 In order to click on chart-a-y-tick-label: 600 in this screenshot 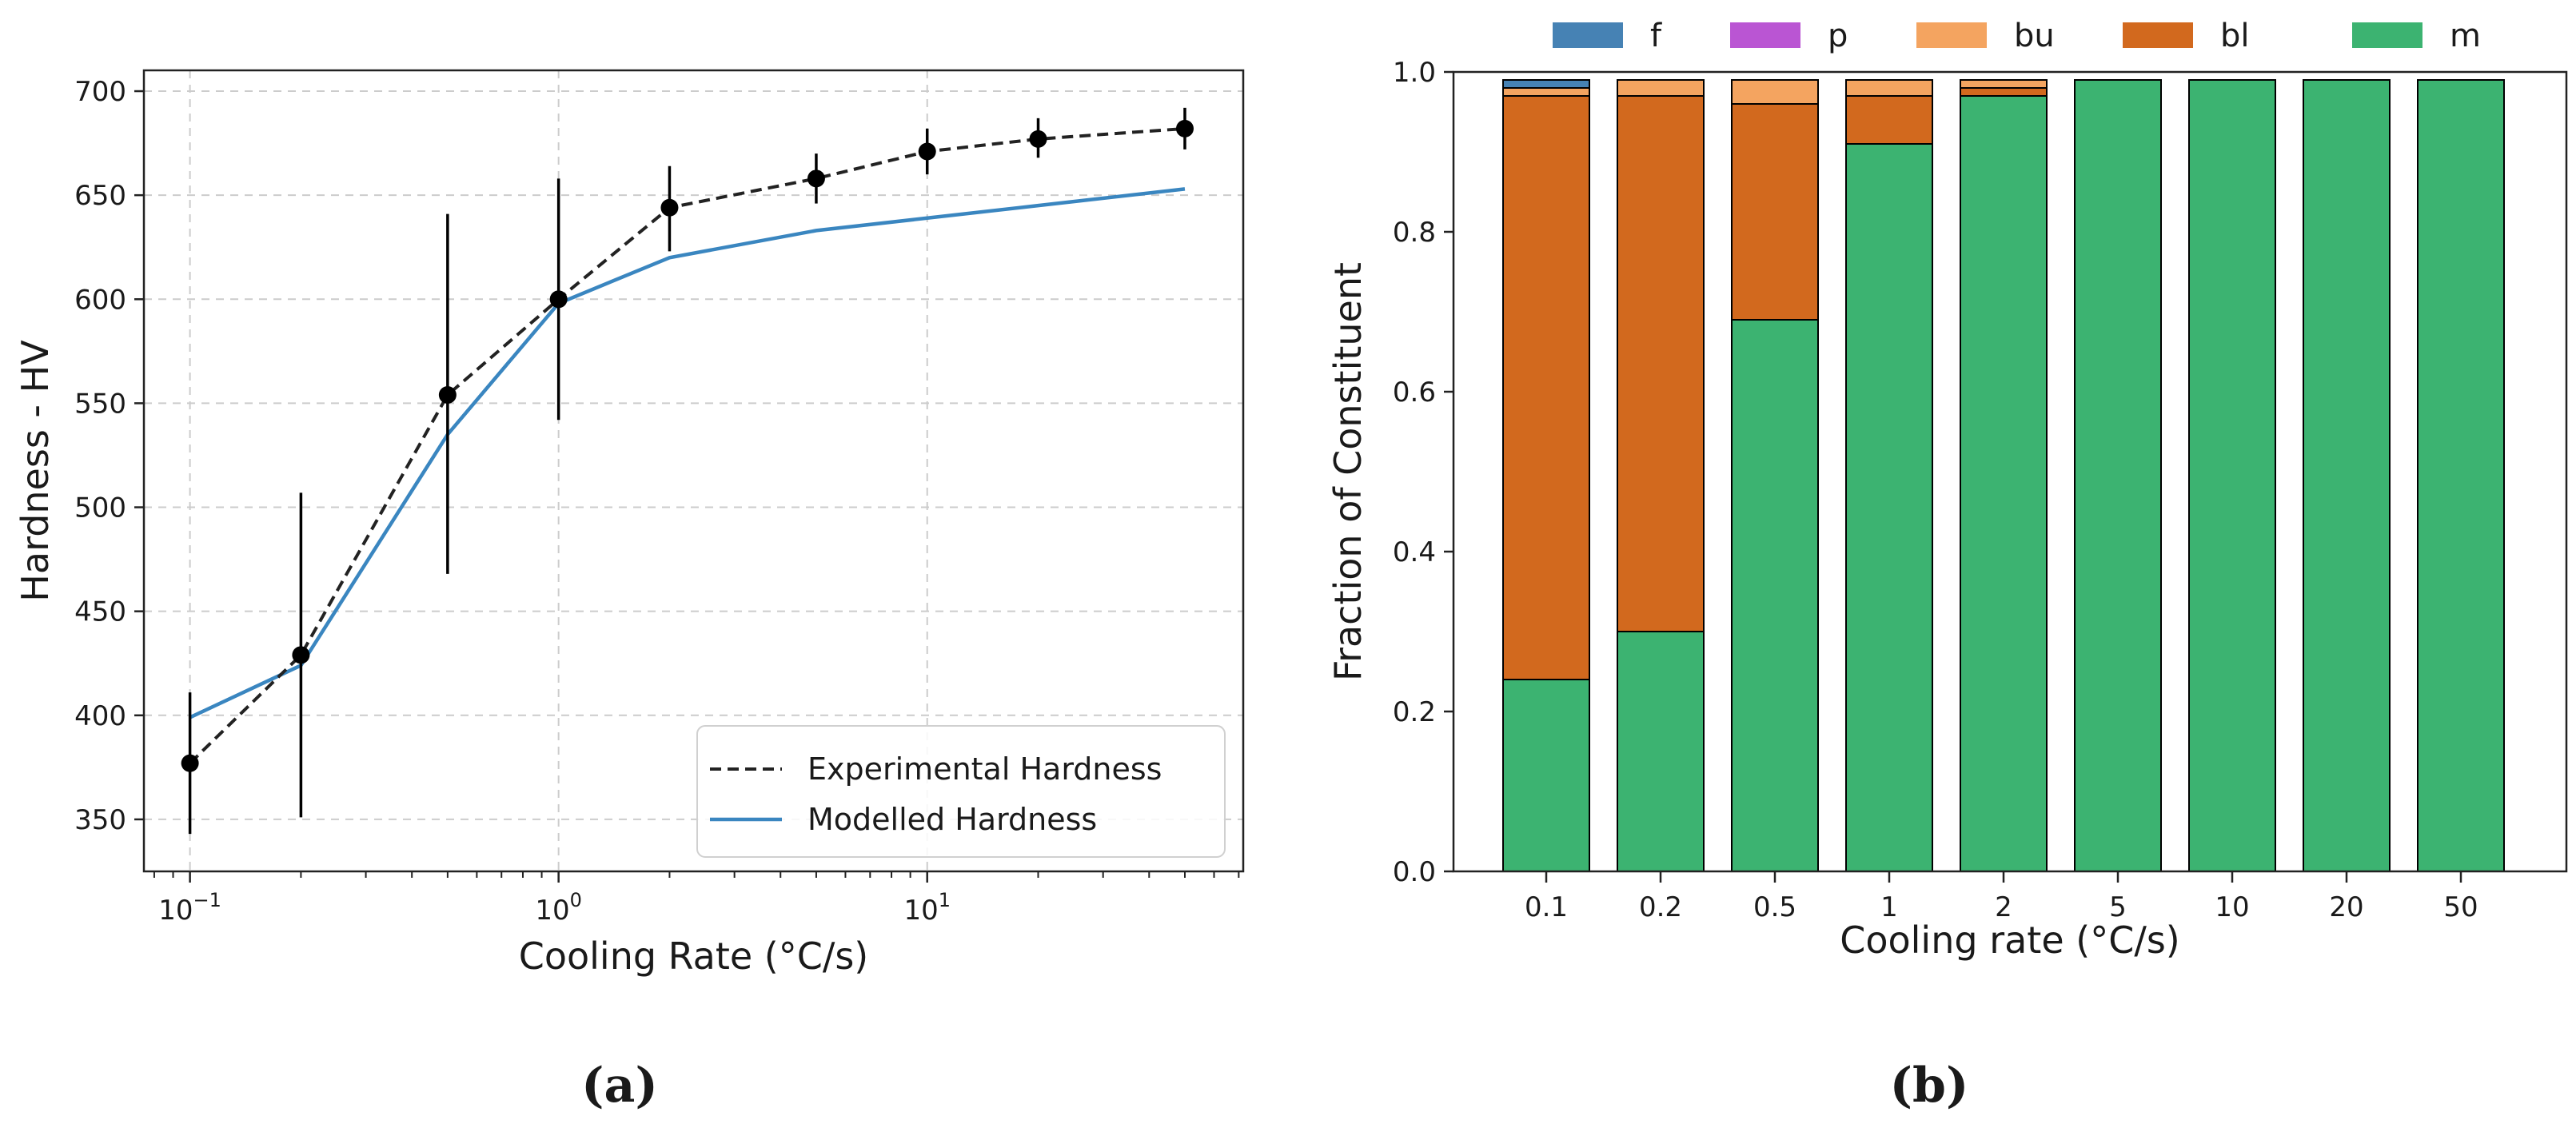, I will do `click(100, 300)`.